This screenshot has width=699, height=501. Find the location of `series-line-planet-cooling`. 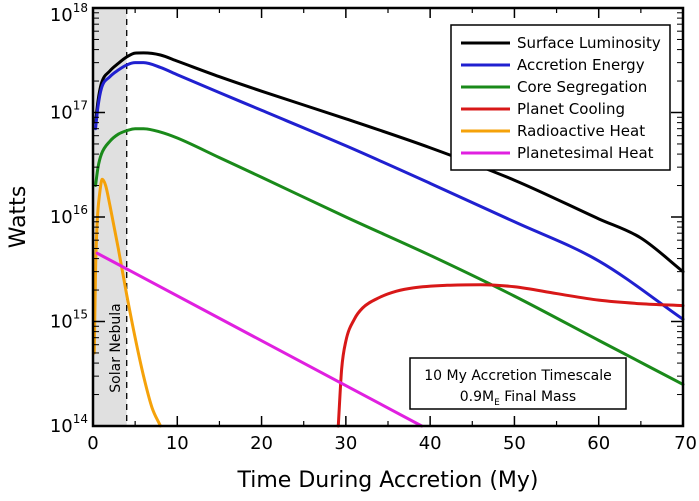

series-line-planet-cooling is located at coordinates (510, 355).